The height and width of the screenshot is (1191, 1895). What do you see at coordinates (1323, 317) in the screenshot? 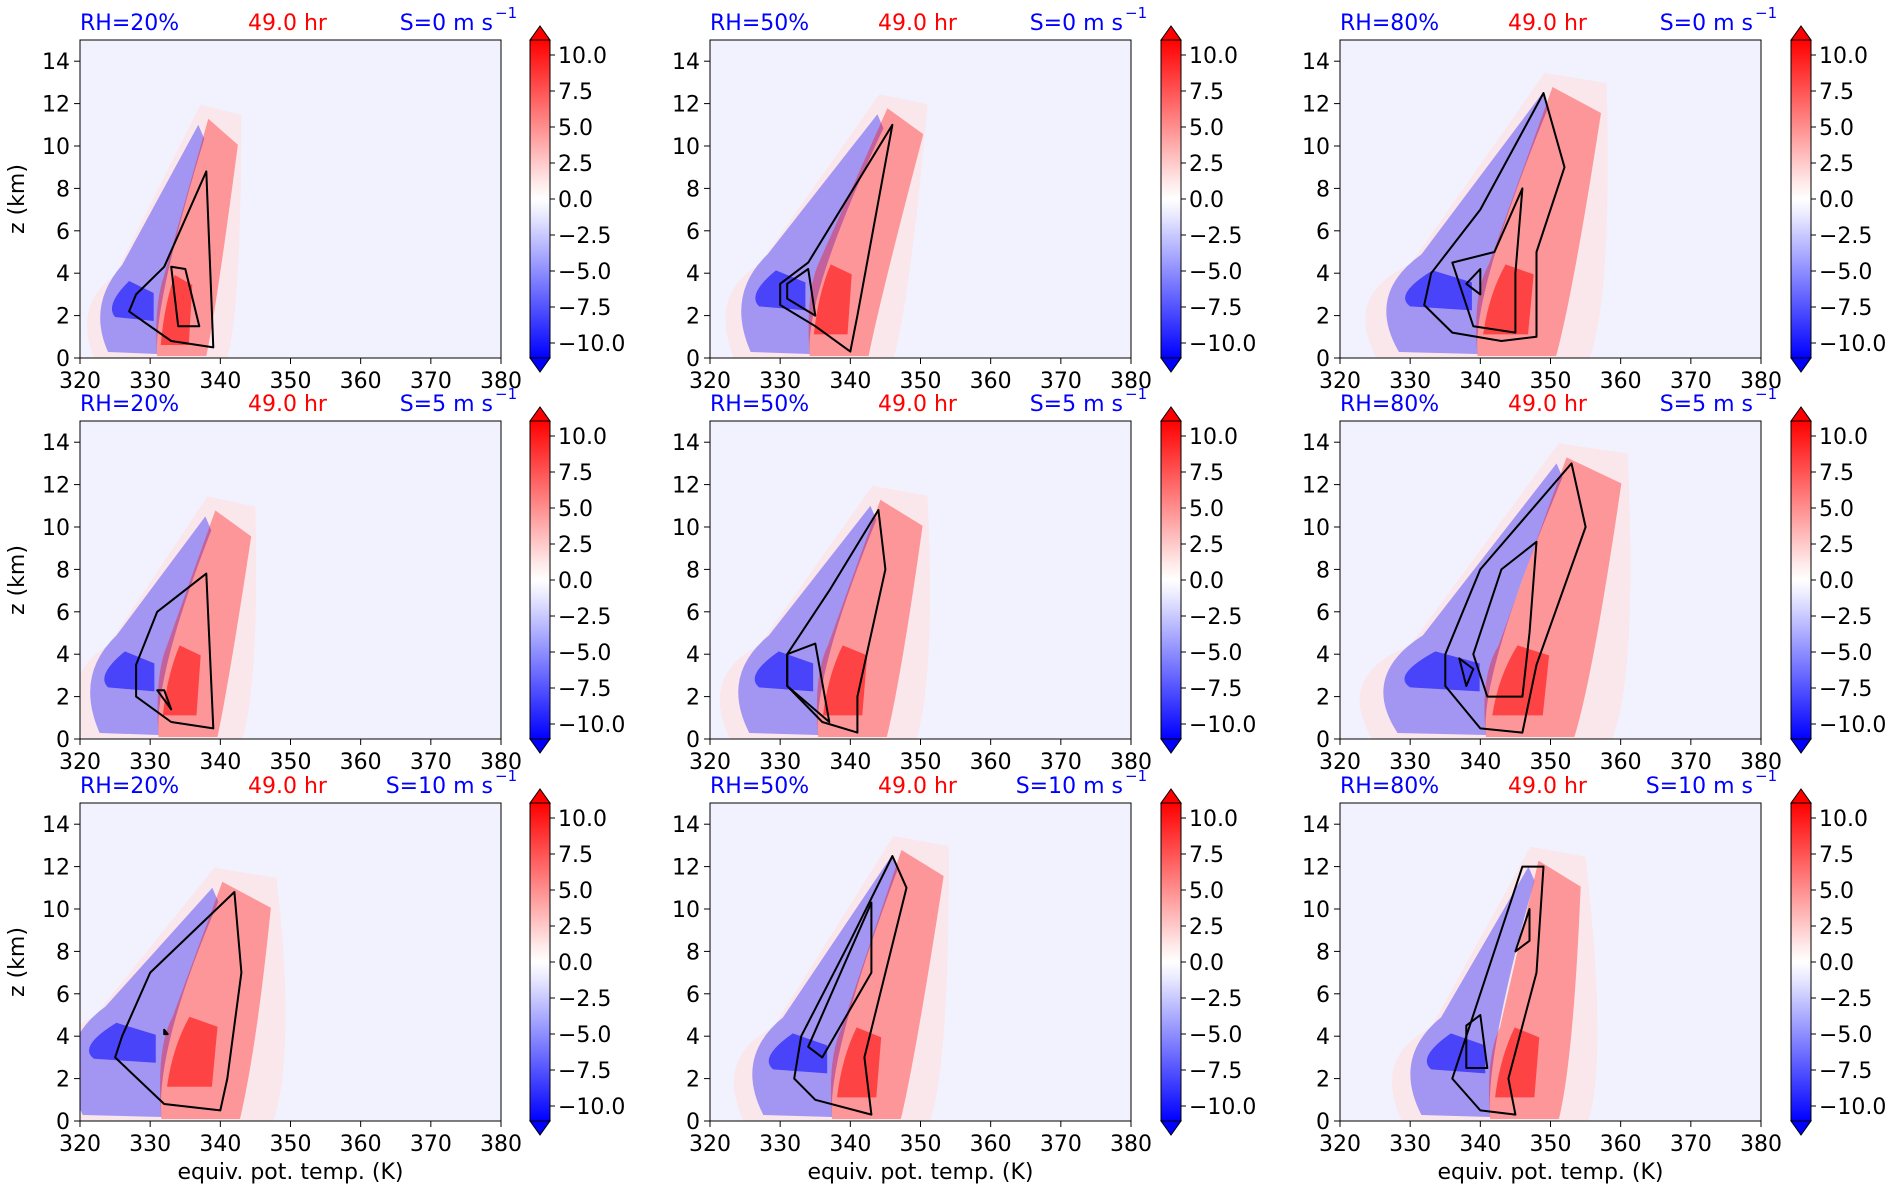
I see `y-tick-label: 2` at bounding box center [1323, 317].